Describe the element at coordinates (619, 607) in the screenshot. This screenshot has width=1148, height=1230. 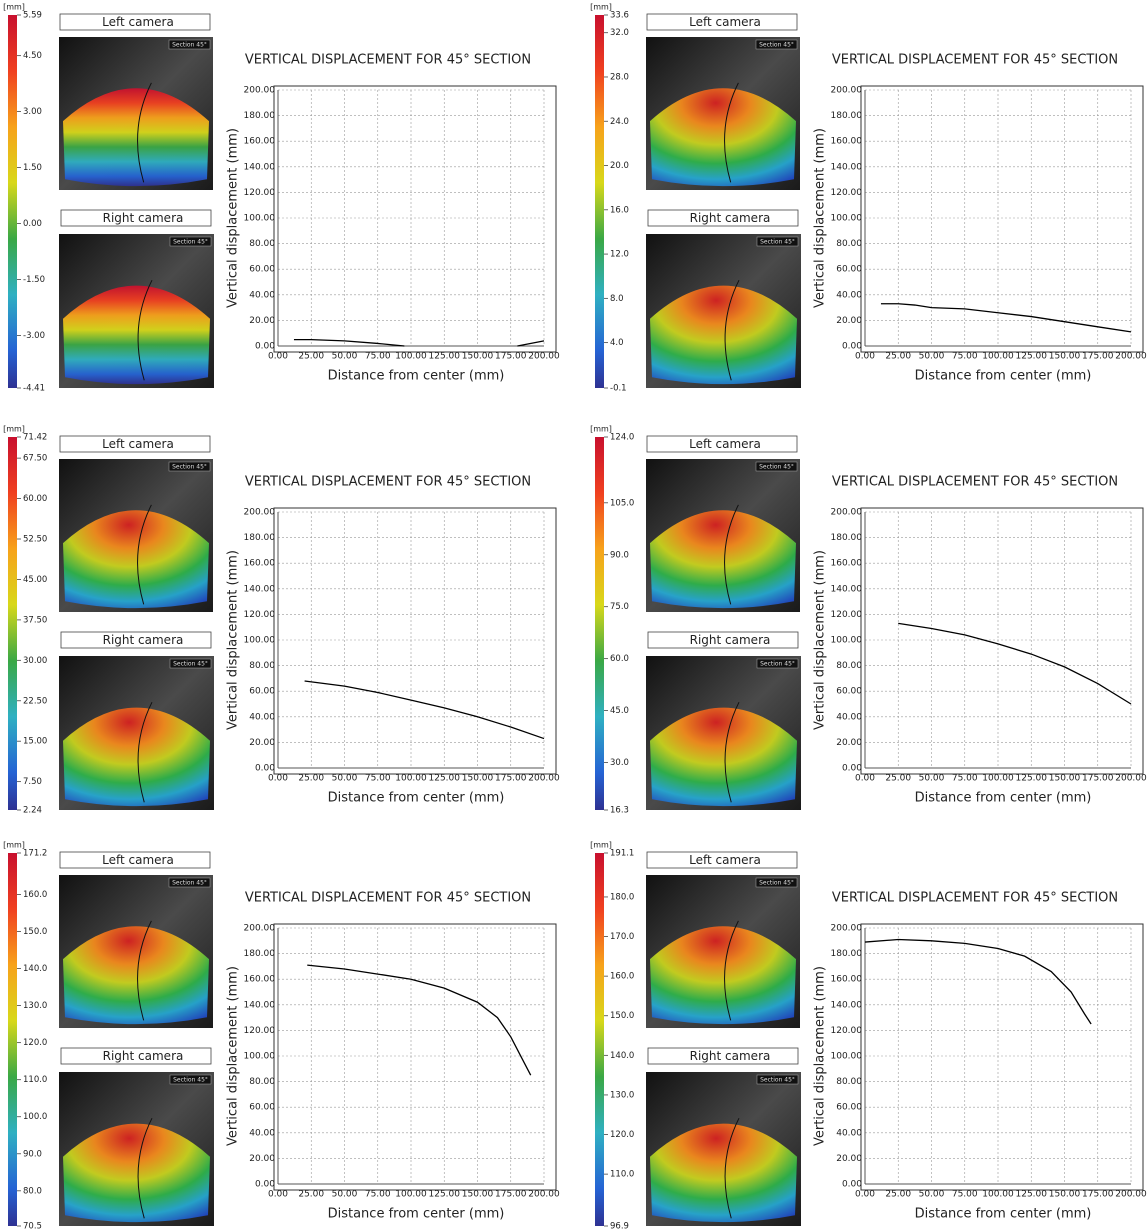
I see `colorbar-tick-label: 75.0` at that location.